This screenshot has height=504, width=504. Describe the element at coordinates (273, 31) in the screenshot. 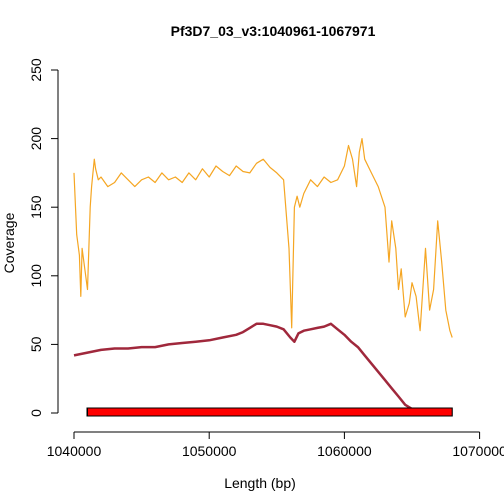

I see `chart-title: Pf3D7_03_v3:1040961-1067971` at that location.